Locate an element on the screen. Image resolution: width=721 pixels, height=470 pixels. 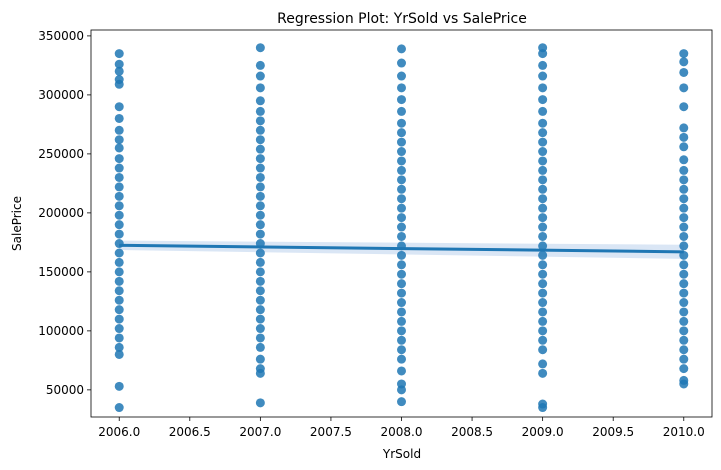
x-tick-label: 2006.5 is located at coordinates (190, 432).